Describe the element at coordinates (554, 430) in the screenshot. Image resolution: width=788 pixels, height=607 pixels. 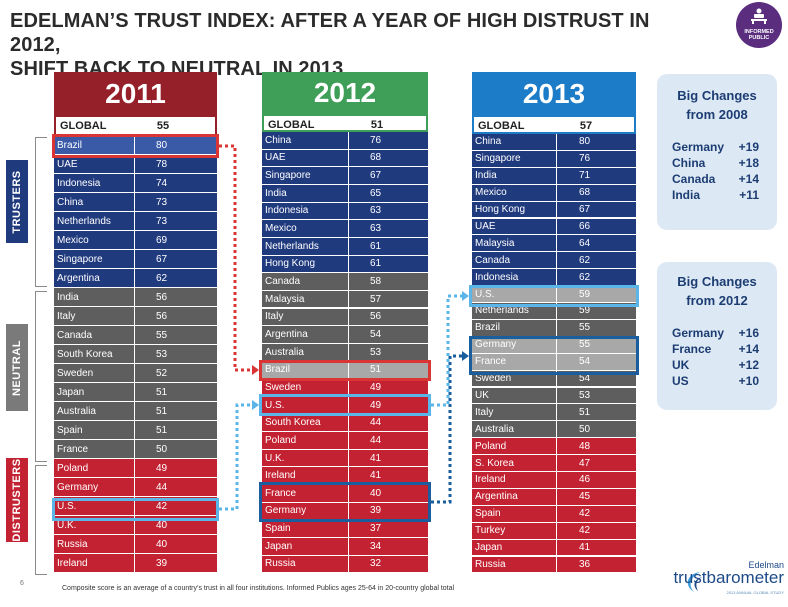
I see `table-row: Australia 50` at that location.